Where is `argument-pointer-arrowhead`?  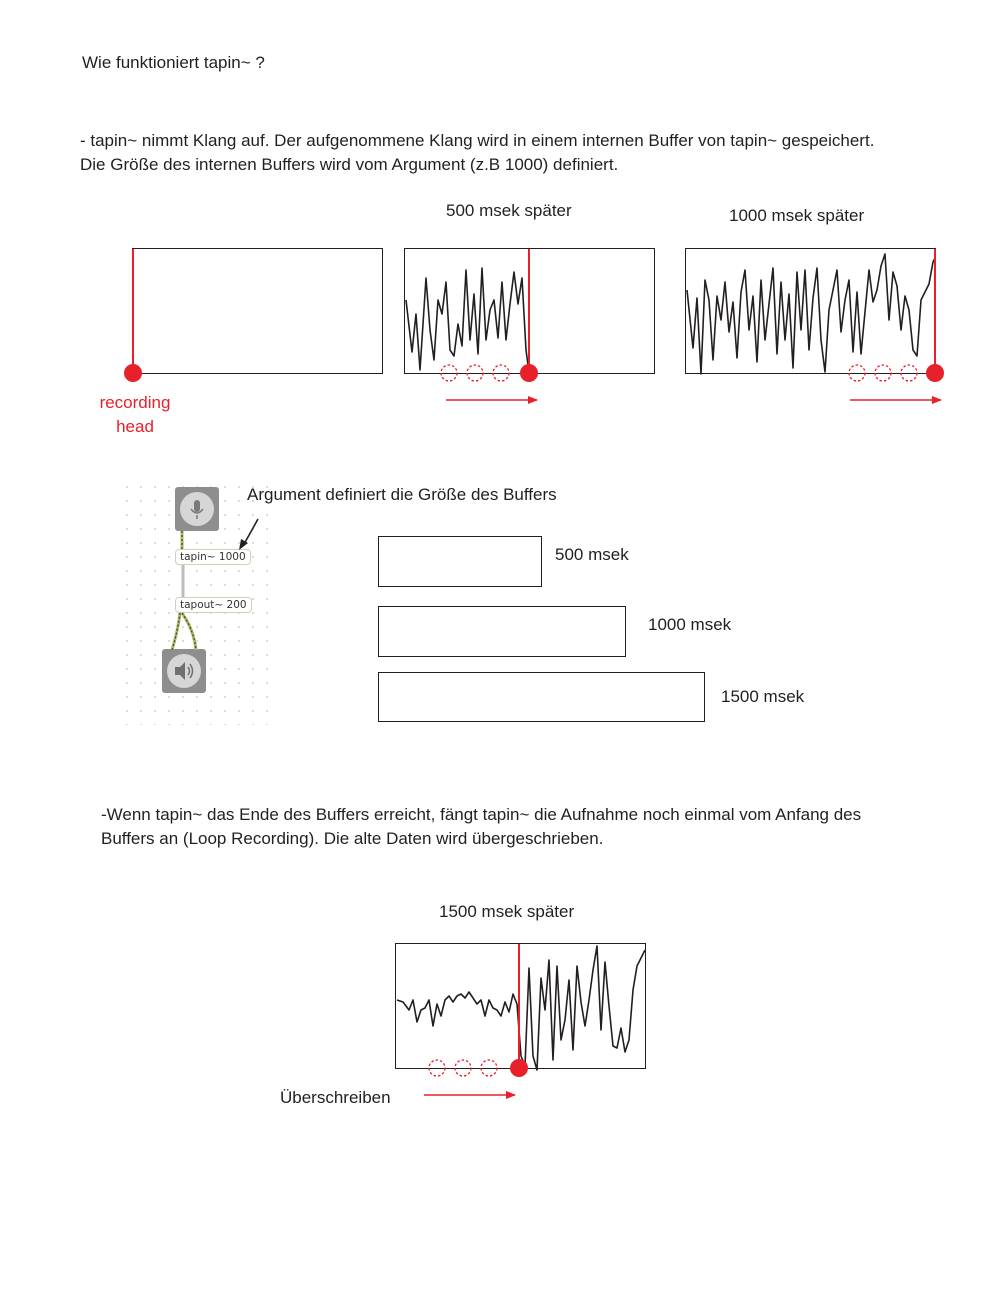 argument-pointer-arrowhead is located at coordinates (243, 544).